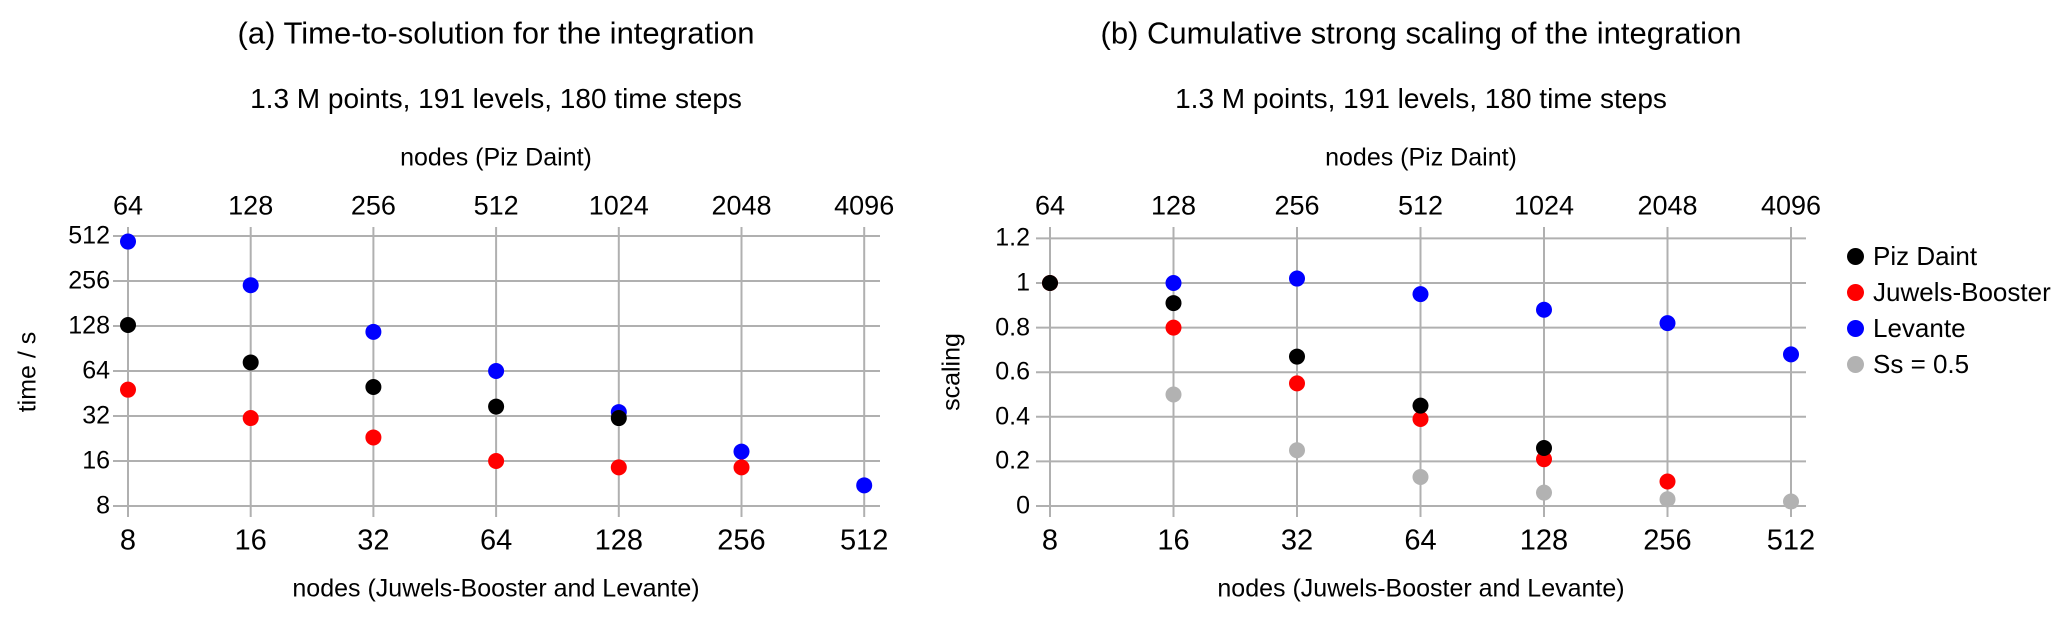 The width and height of the screenshot is (2067, 620). I want to click on chart-a-title: (a) Time-to-solution for the integration, so click(496, 33).